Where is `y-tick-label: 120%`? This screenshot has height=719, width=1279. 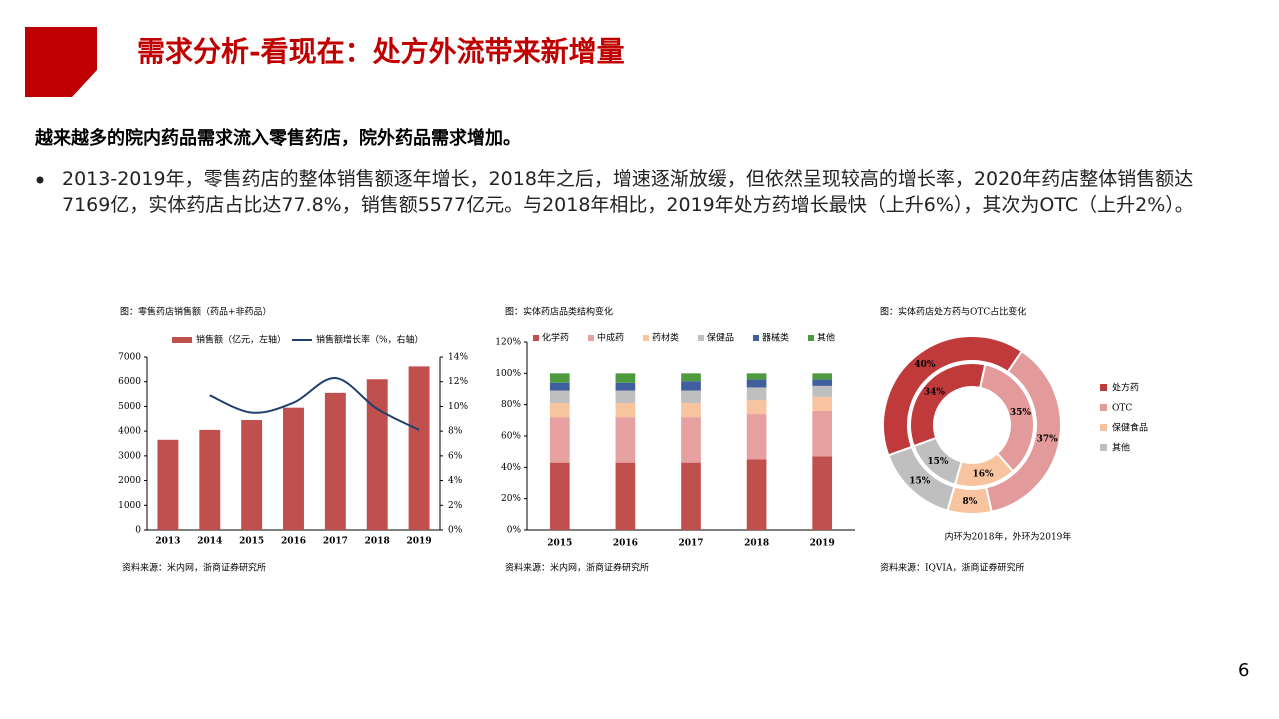
y-tick-label: 120% is located at coordinates (508, 343).